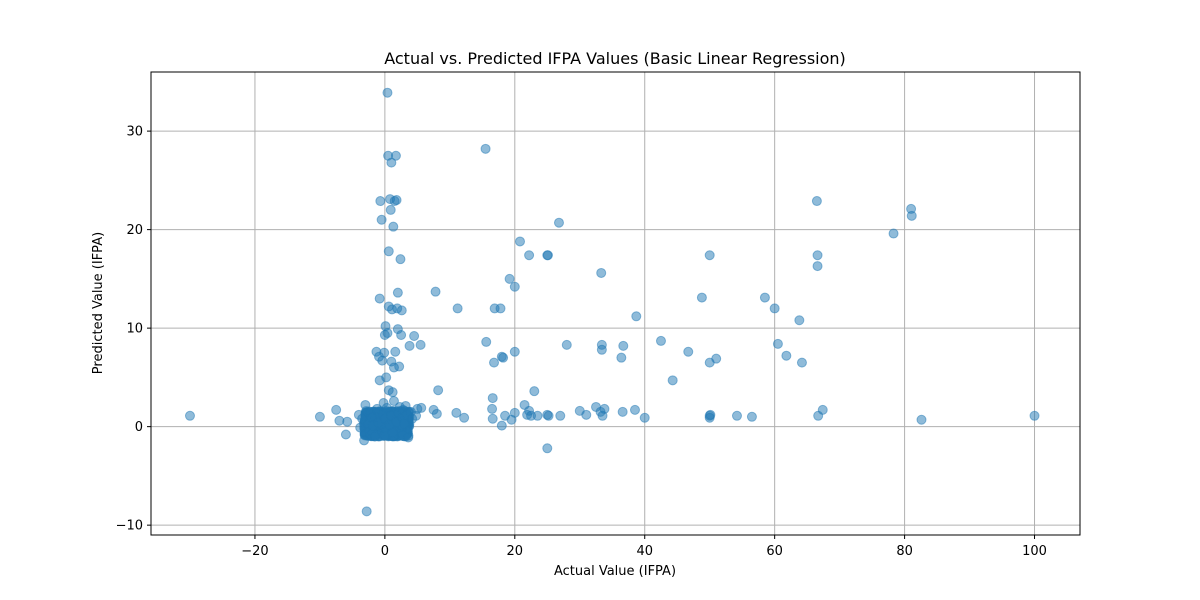 Image resolution: width=1200 pixels, height=600 pixels. What do you see at coordinates (134, 132) in the screenshot?
I see `y-tick-label: 30` at bounding box center [134, 132].